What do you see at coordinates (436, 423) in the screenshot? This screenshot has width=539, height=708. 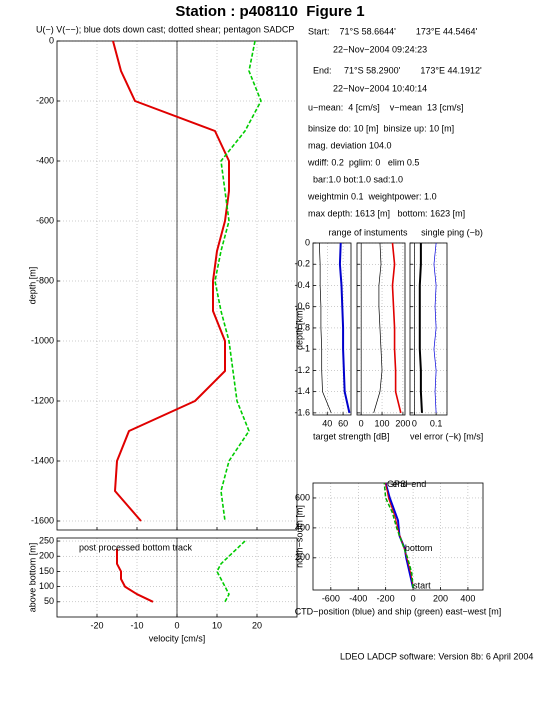 I see `x-tick-label: 0.1` at bounding box center [436, 423].